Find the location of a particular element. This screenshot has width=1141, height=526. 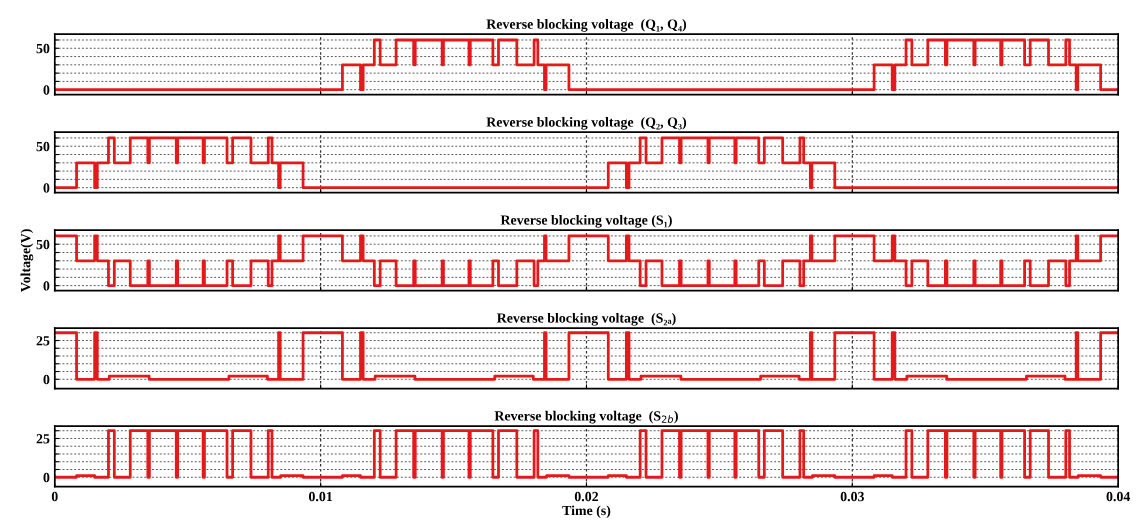

x-tick-label: 0.02 is located at coordinates (586, 496).